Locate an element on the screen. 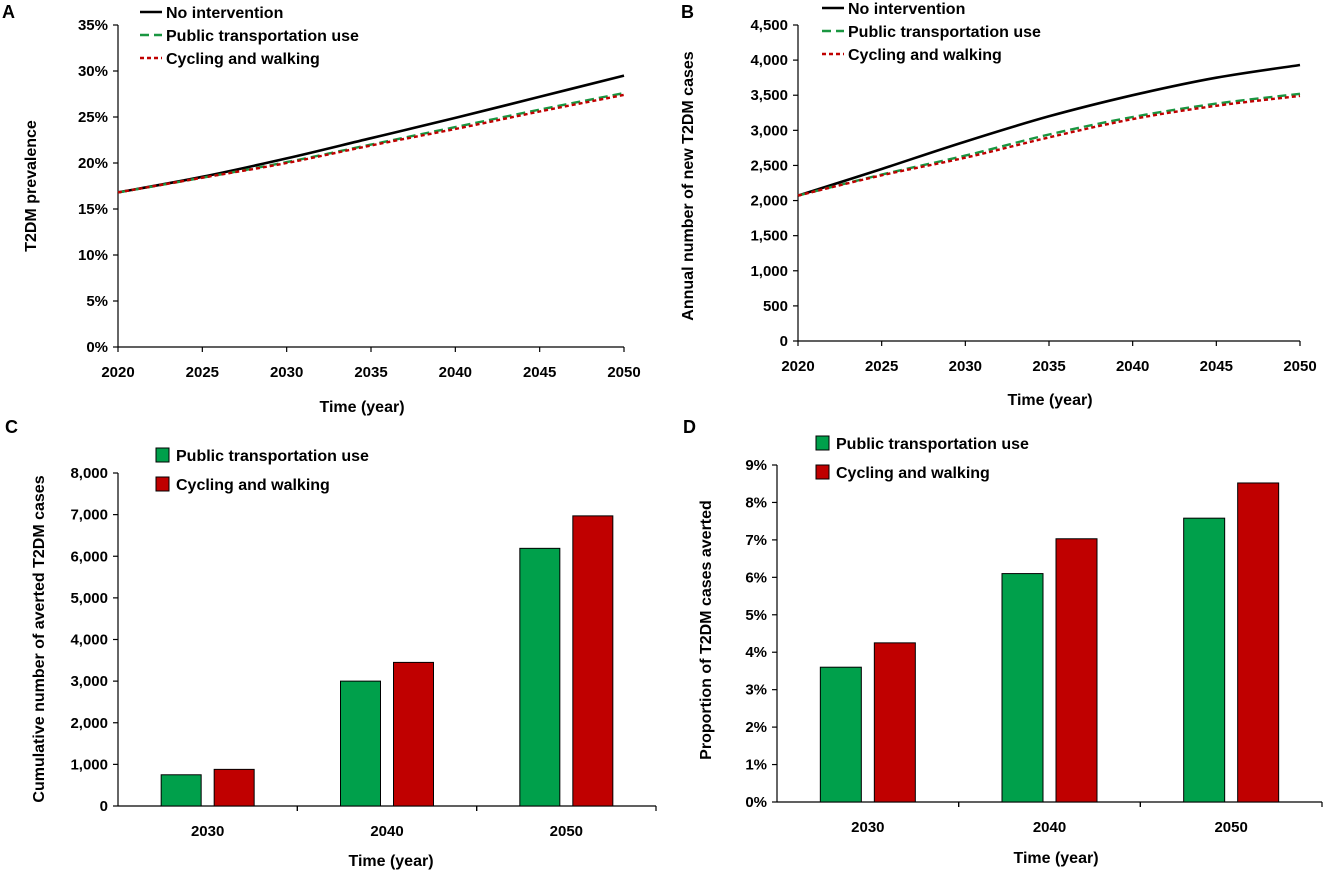 The image size is (1325, 872). series-line-cycling-and-walking is located at coordinates (371, 143).